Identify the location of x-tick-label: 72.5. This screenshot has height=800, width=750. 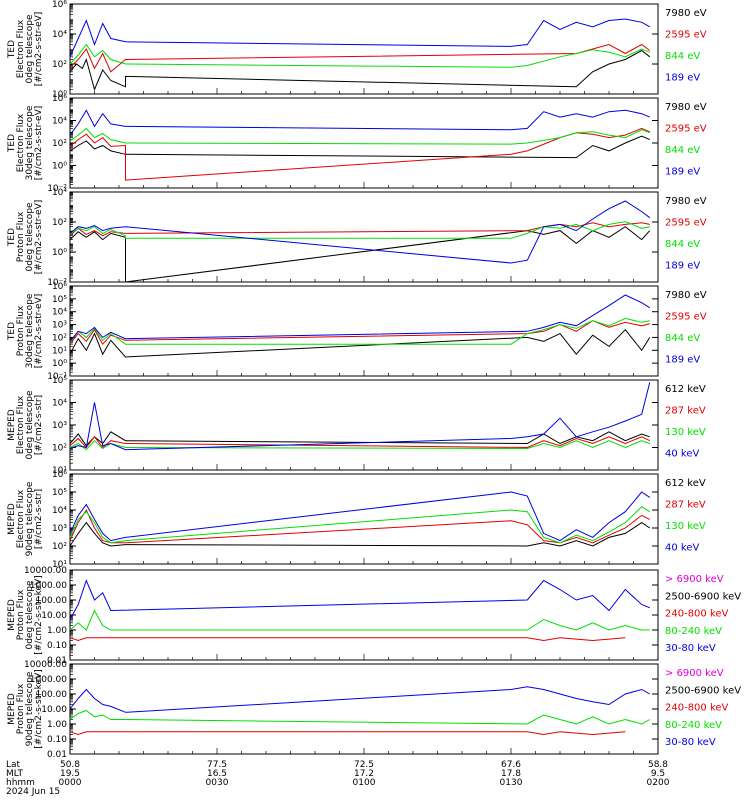
(364, 765).